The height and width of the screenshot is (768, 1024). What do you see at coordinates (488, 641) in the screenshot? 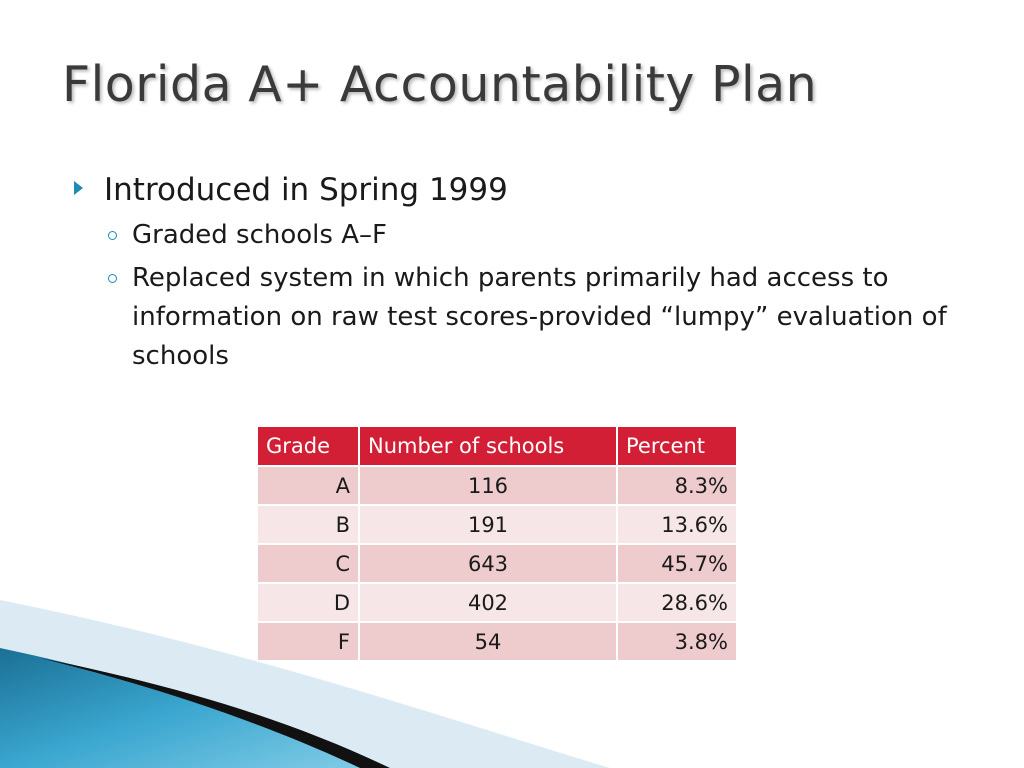
I see `cell-count: 54` at bounding box center [488, 641].